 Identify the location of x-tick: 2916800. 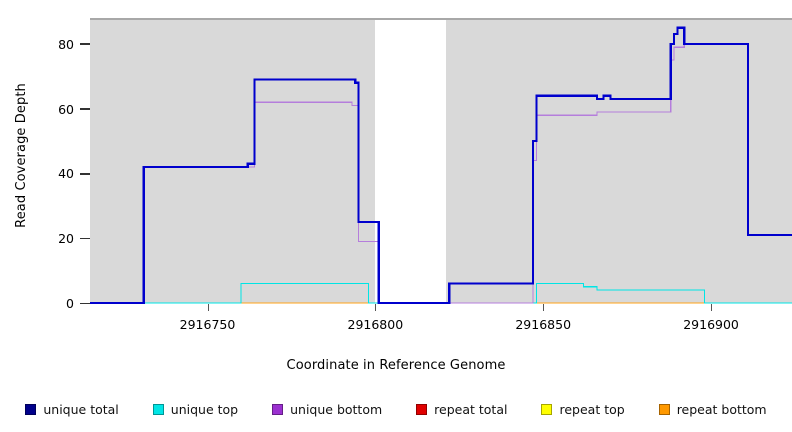
(375, 323).